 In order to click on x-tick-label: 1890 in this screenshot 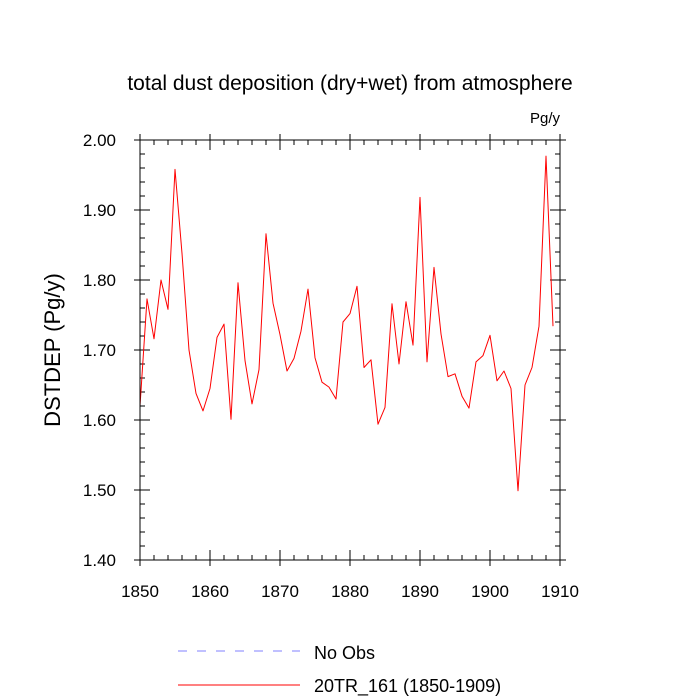, I will do `click(420, 591)`.